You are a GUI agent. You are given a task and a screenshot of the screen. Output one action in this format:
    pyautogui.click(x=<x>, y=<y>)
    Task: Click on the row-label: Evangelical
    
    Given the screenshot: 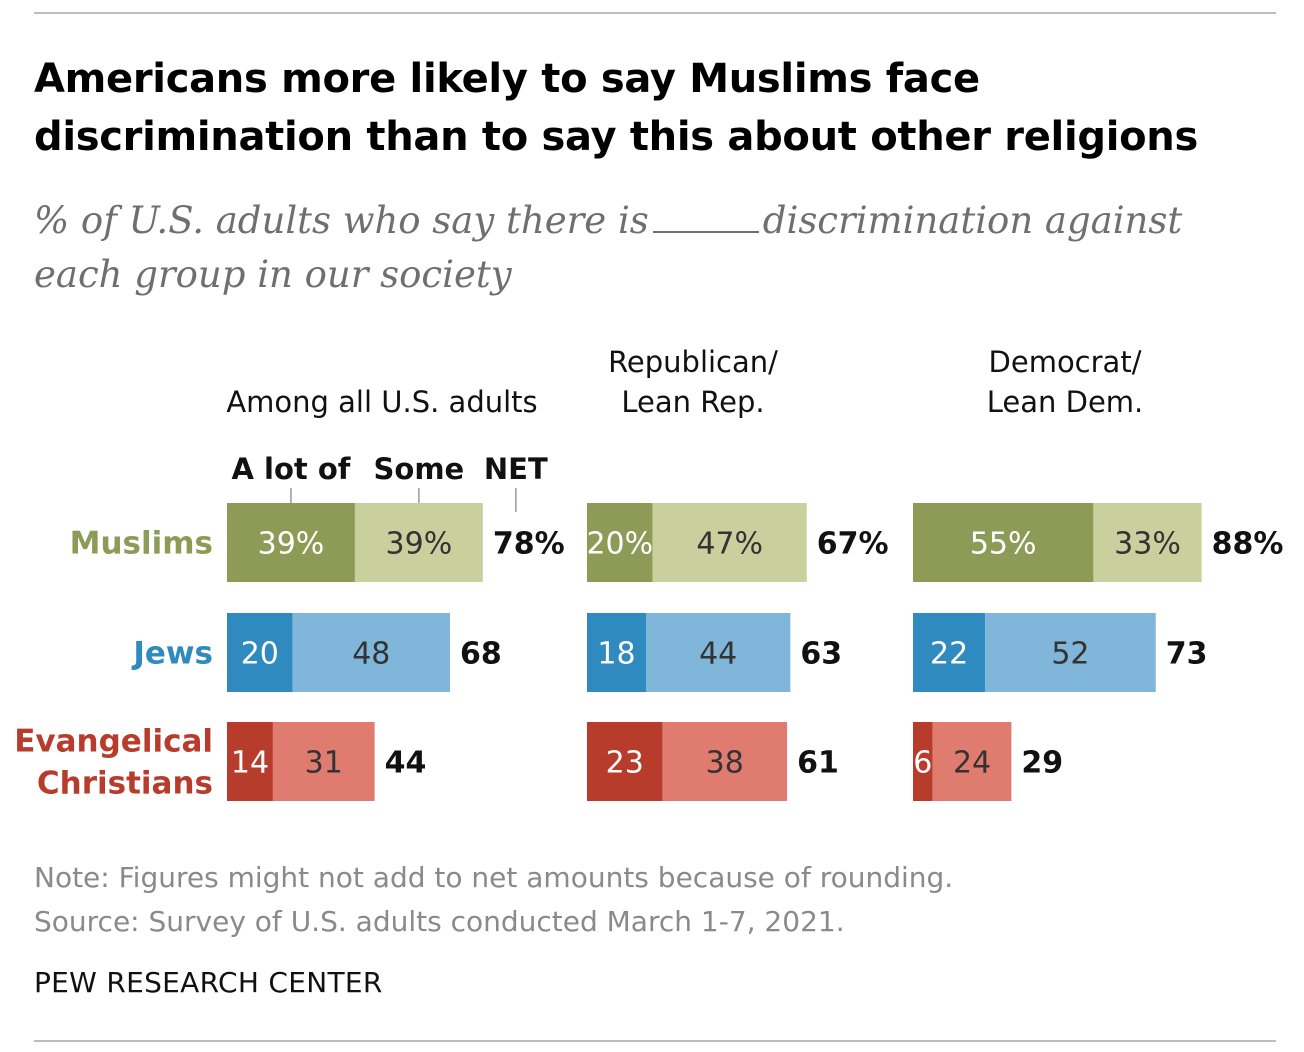 What is the action you would take?
    pyautogui.click(x=113, y=742)
    